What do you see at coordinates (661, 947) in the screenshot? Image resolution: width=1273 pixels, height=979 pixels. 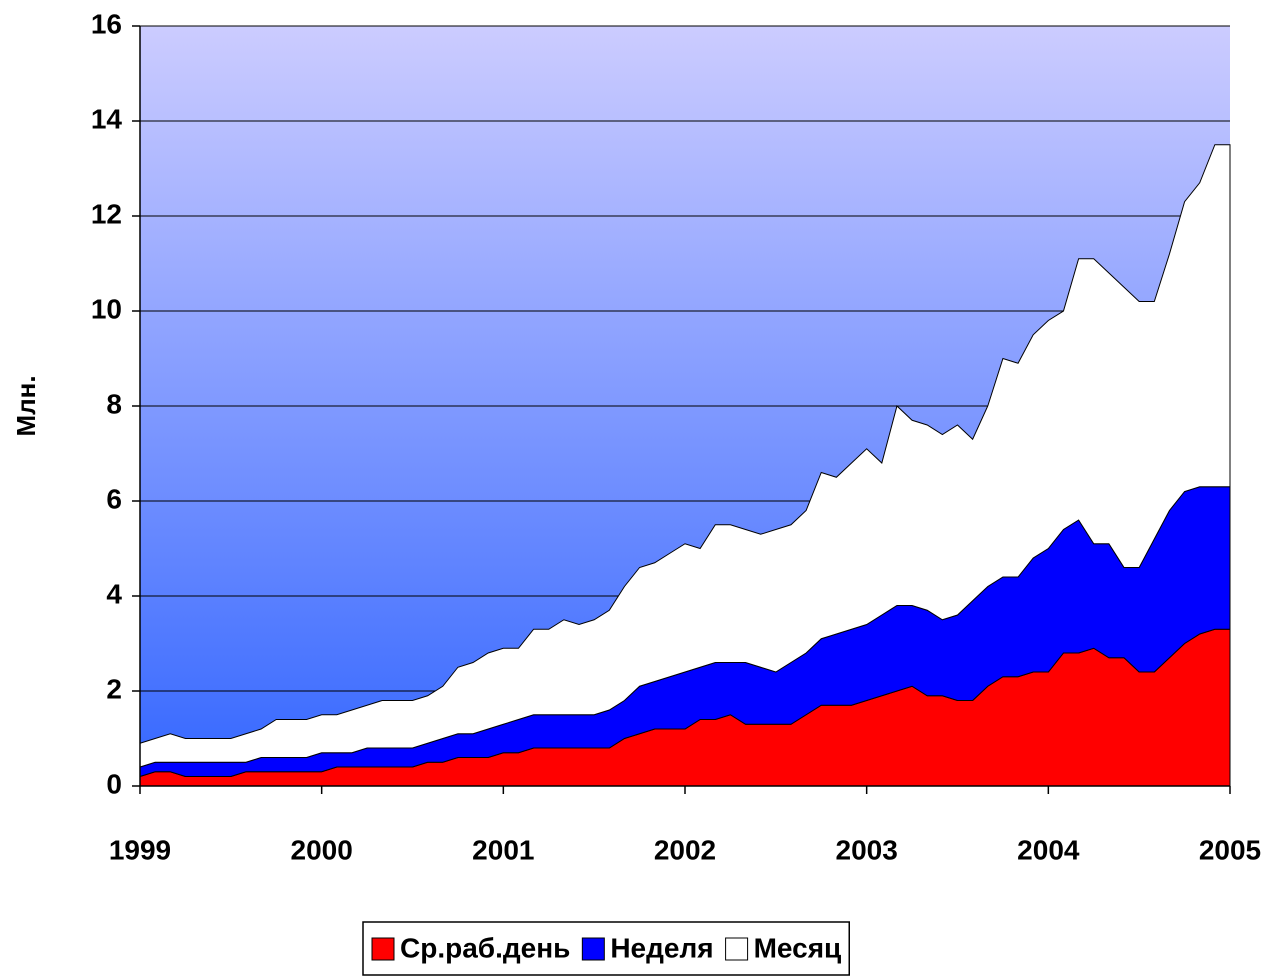 I see `legend-label: Неделя` at bounding box center [661, 947].